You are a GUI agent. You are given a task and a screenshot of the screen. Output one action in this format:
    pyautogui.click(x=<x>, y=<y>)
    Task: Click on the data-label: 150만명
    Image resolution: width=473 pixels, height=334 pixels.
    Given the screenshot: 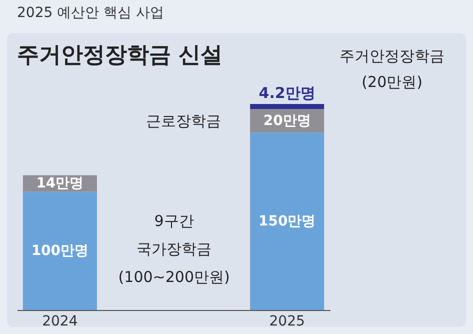 What is the action you would take?
    pyautogui.click(x=287, y=221)
    